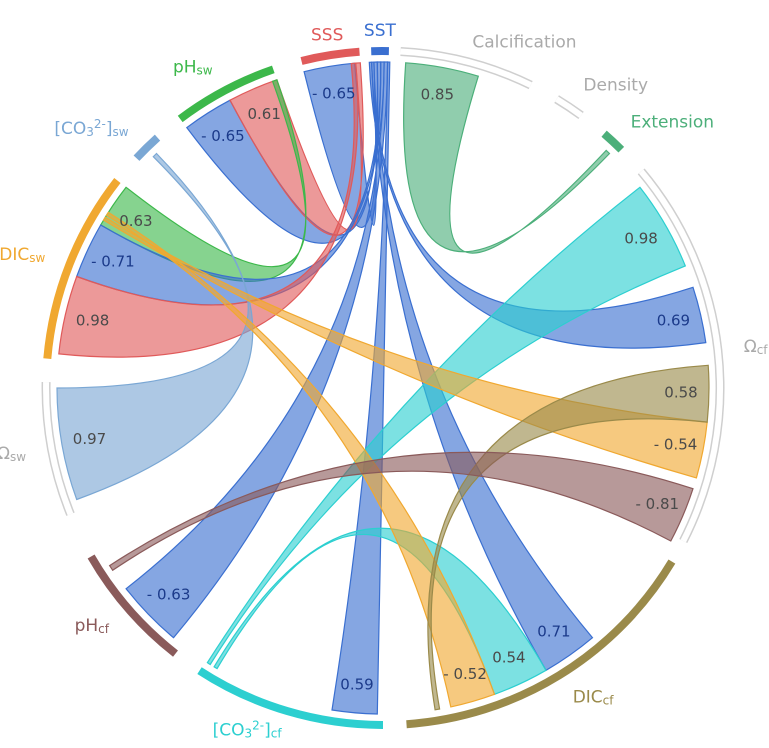 This screenshot has width=769, height=748. I want to click on node-label: pHcf, so click(92, 626).